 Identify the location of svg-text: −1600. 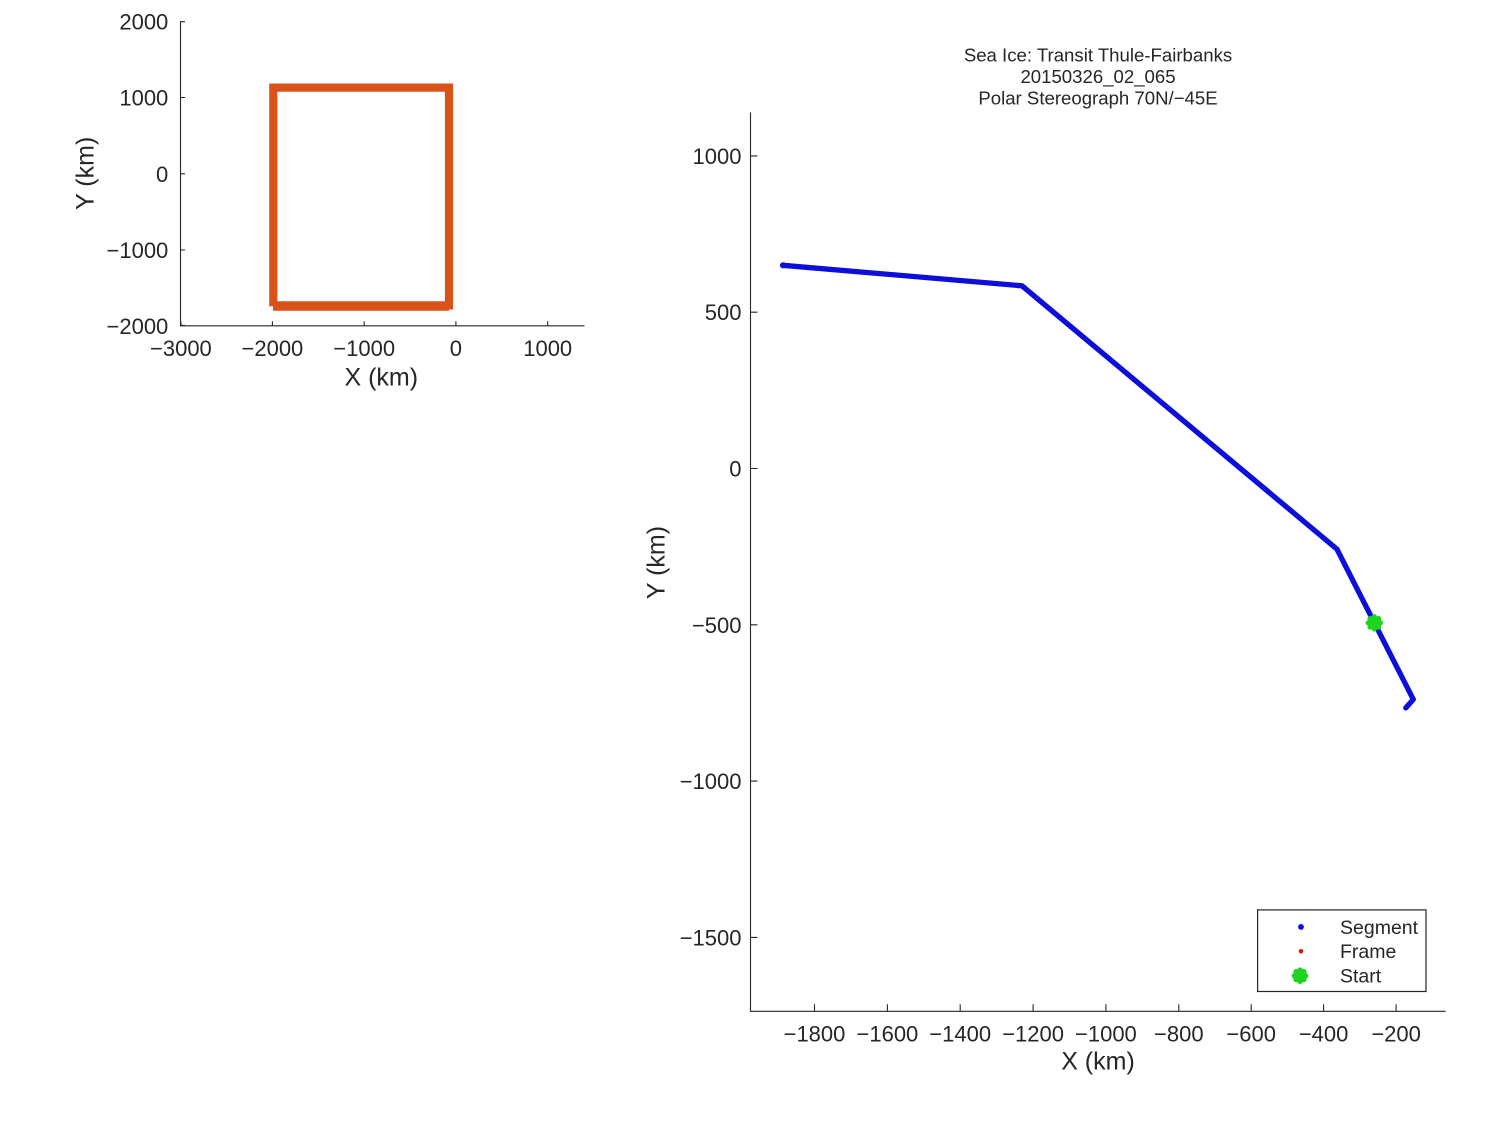
(888, 1033).